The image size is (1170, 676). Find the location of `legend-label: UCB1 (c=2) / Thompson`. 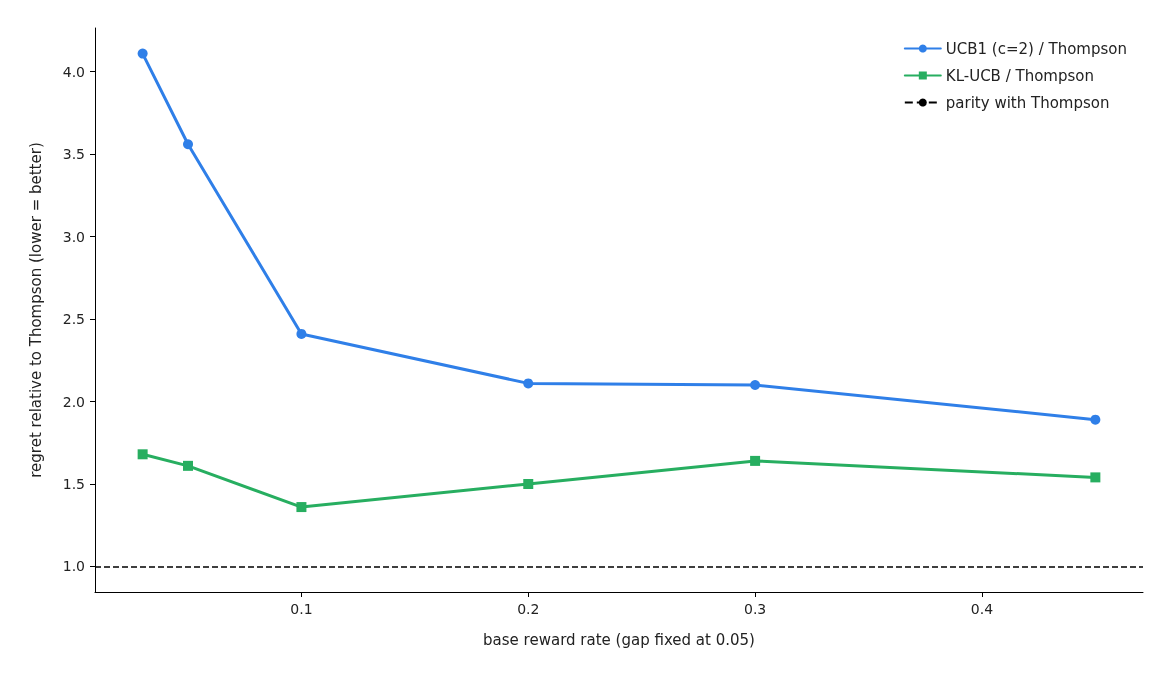

legend-label: UCB1 (c=2) / Thompson is located at coordinates (1036, 48).